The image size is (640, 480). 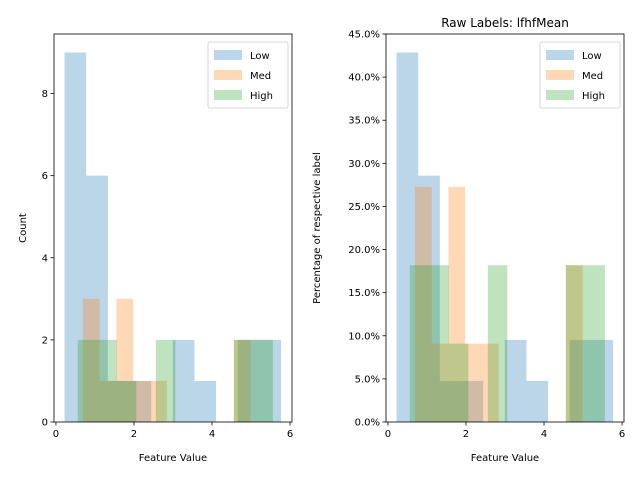 I want to click on percentage-histogram-xtick-label-2: 4, so click(x=544, y=434).